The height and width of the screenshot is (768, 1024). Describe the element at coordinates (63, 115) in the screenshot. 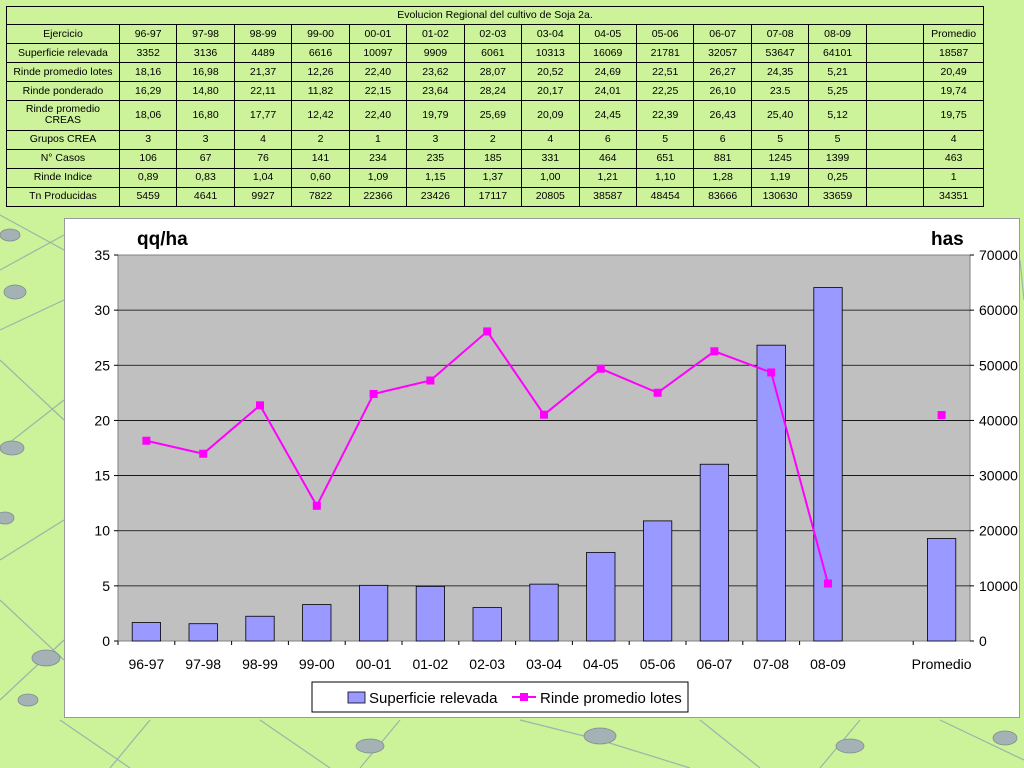

I see `table-row-label: Rinde promedio CREAS` at that location.